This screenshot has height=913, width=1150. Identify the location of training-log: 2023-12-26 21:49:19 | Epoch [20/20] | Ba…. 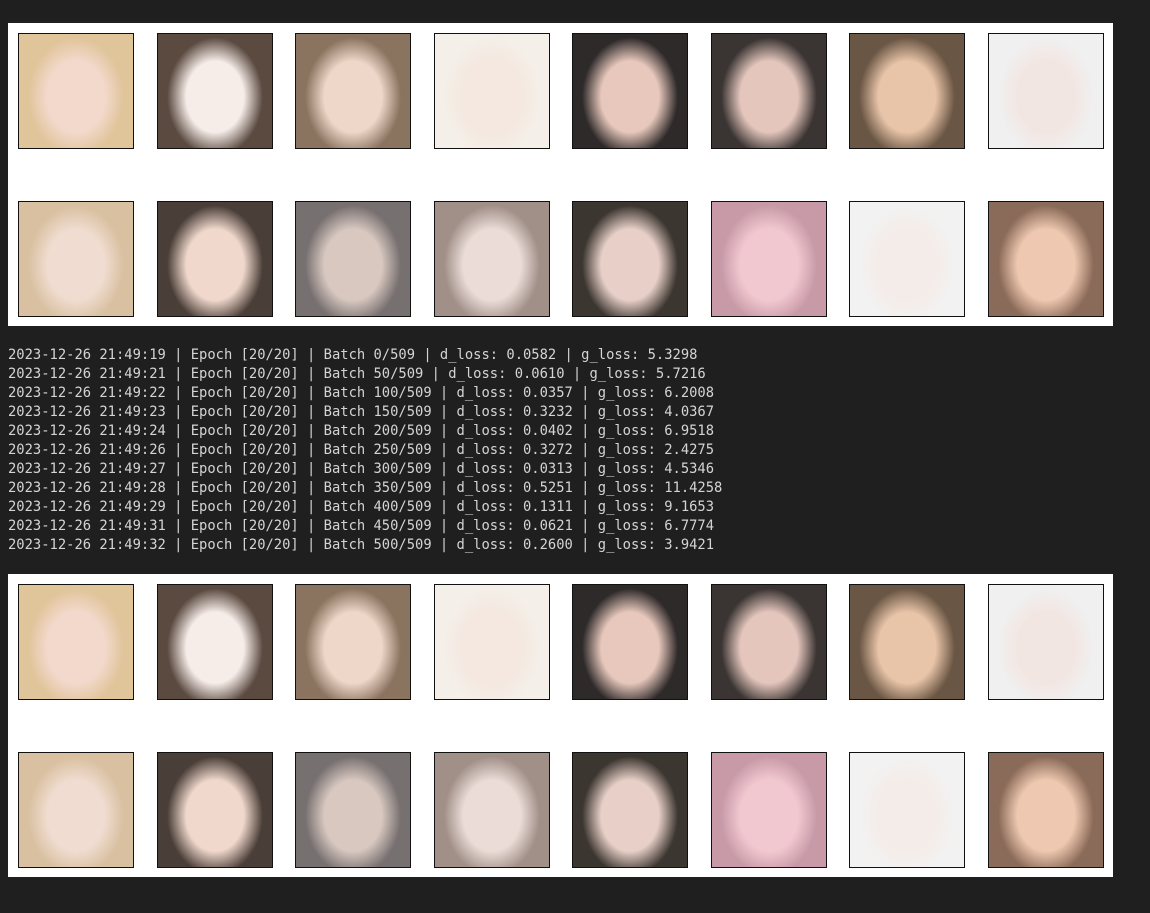
(365, 450).